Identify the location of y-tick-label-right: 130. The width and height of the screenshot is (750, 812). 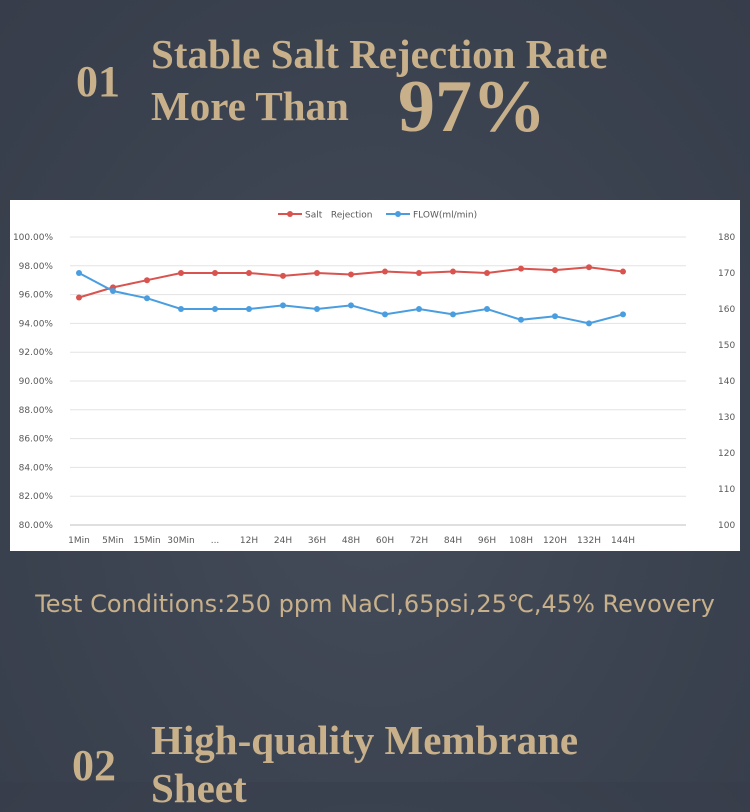
(726, 418).